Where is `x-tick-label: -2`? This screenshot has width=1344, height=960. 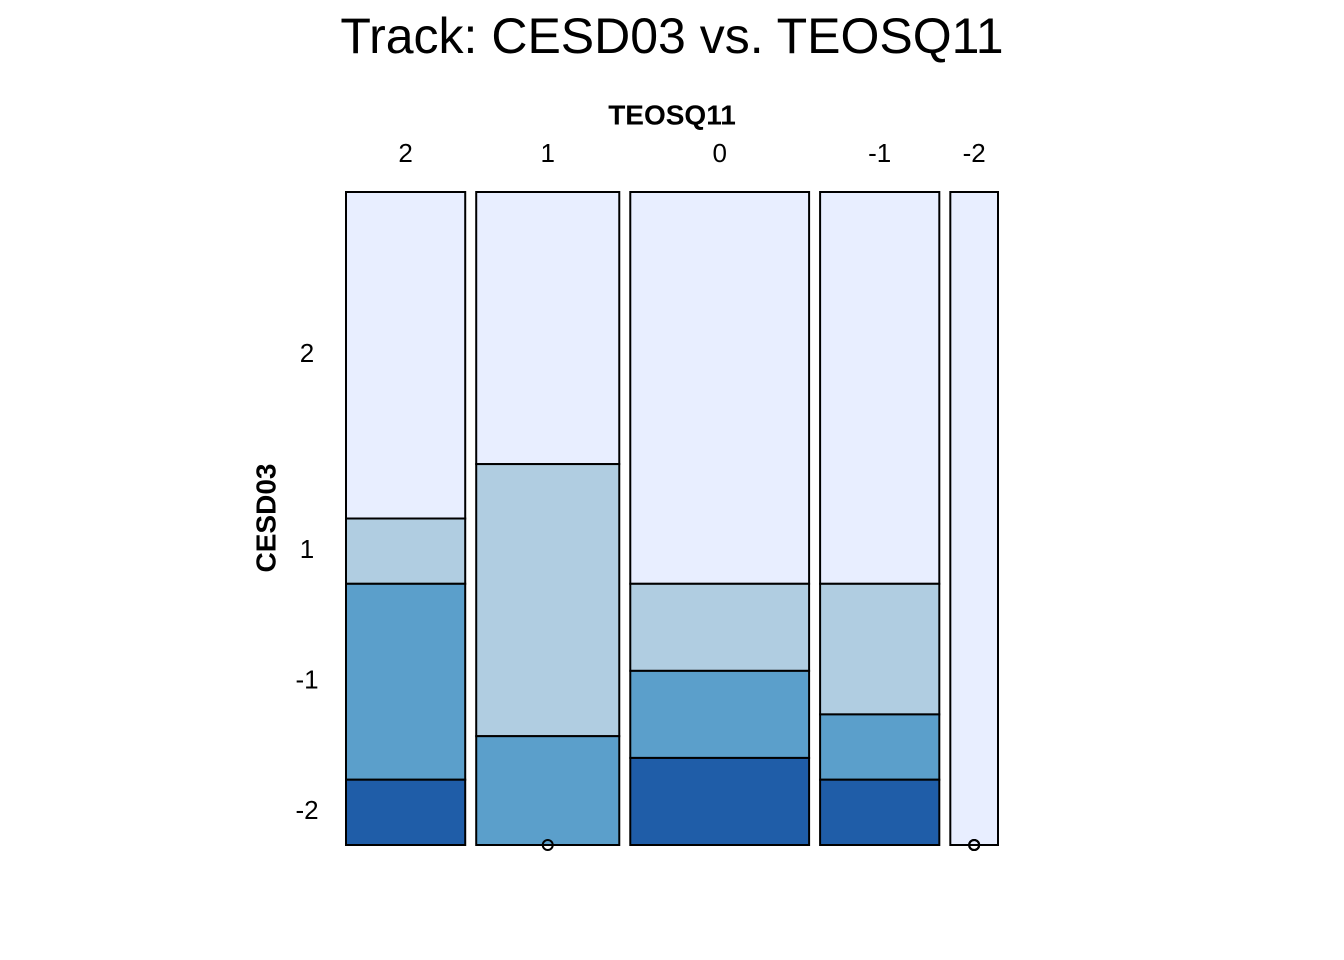 x-tick-label: -2 is located at coordinates (974, 153).